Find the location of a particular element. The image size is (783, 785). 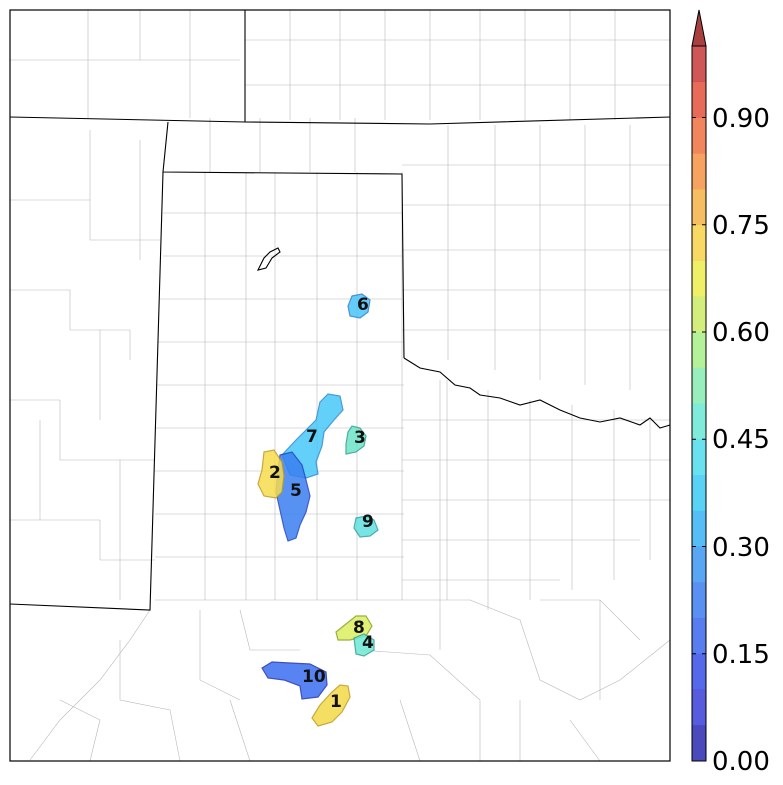

object-6-area is located at coordinates (359, 306).